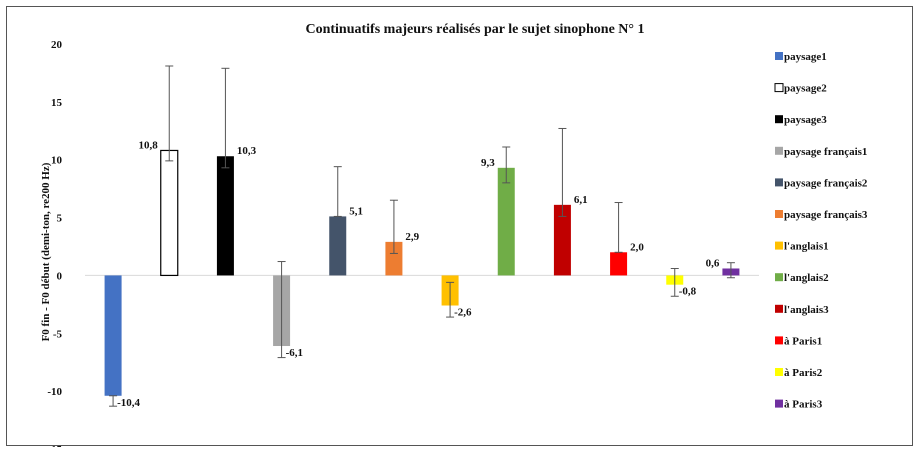 This screenshot has width=921, height=452. I want to click on legend-label: paysage français1, so click(825, 152).